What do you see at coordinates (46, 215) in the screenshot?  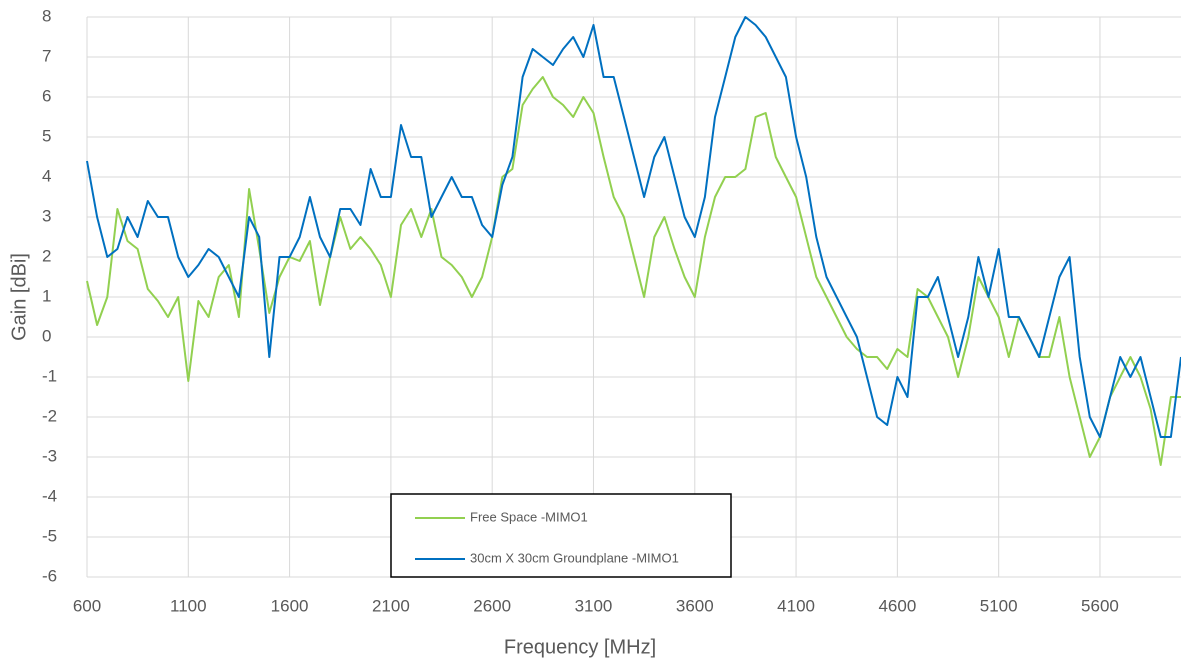 I see `y-tick-label: 3` at bounding box center [46, 215].